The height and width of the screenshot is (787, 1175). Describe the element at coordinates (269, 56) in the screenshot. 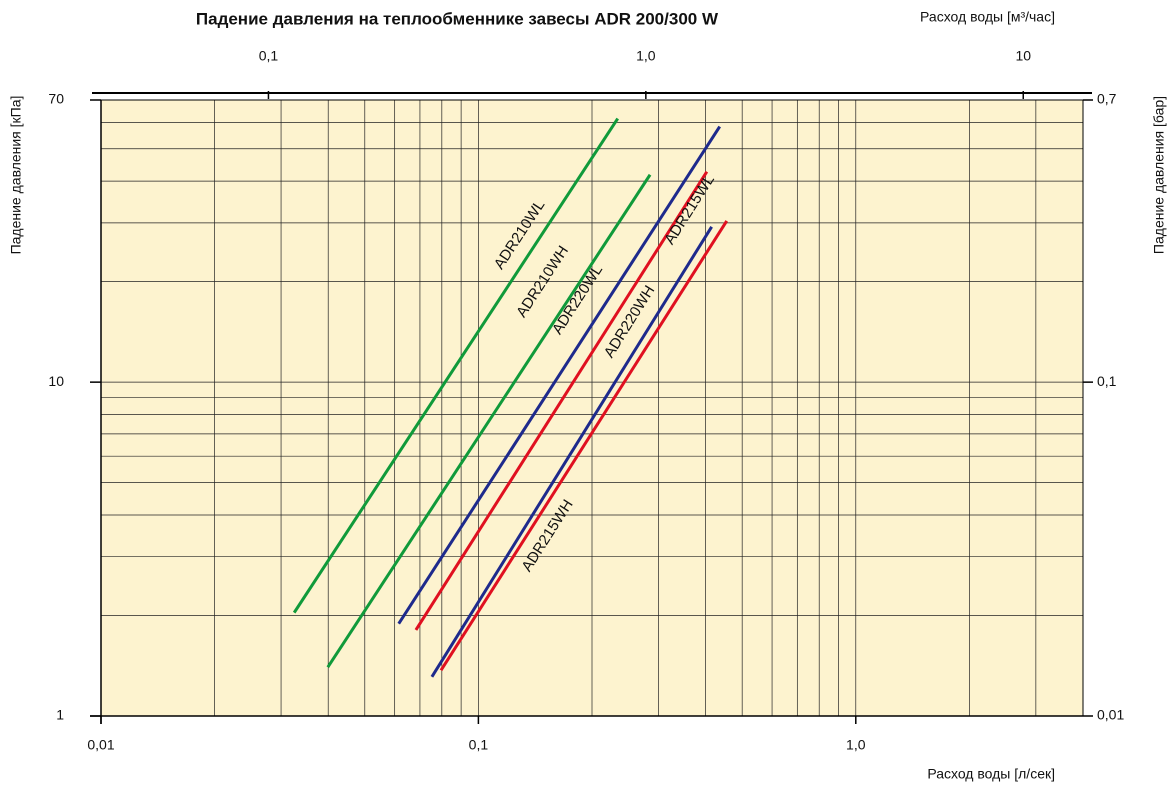

I see `x2-tick-label: 0,1` at that location.